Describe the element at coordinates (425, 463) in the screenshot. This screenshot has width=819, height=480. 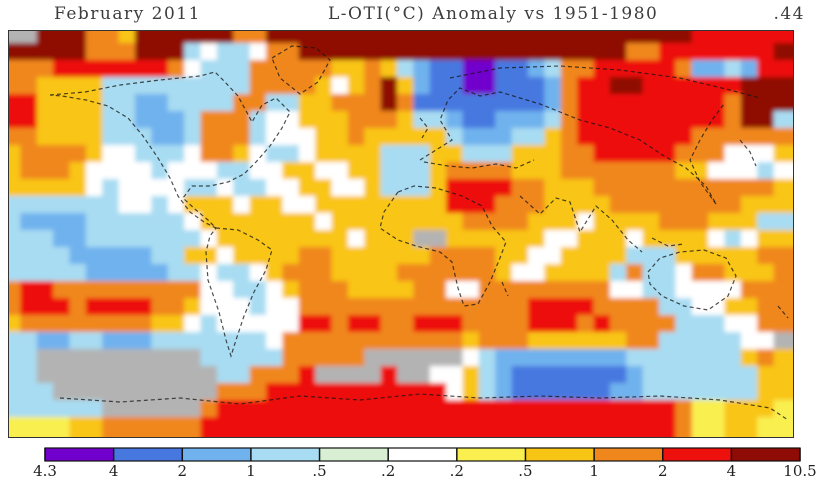
I see `colorbar: 4.3 4 2 1 .5 .2 .2 .5 1 2 4 10.5` at that location.